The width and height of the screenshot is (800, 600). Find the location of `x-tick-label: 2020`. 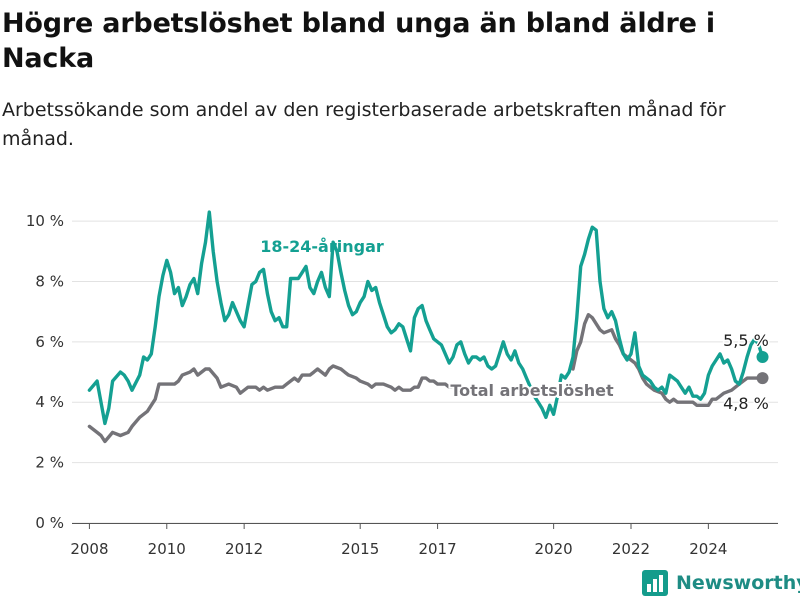

x-tick-label: 2020 is located at coordinates (554, 549).